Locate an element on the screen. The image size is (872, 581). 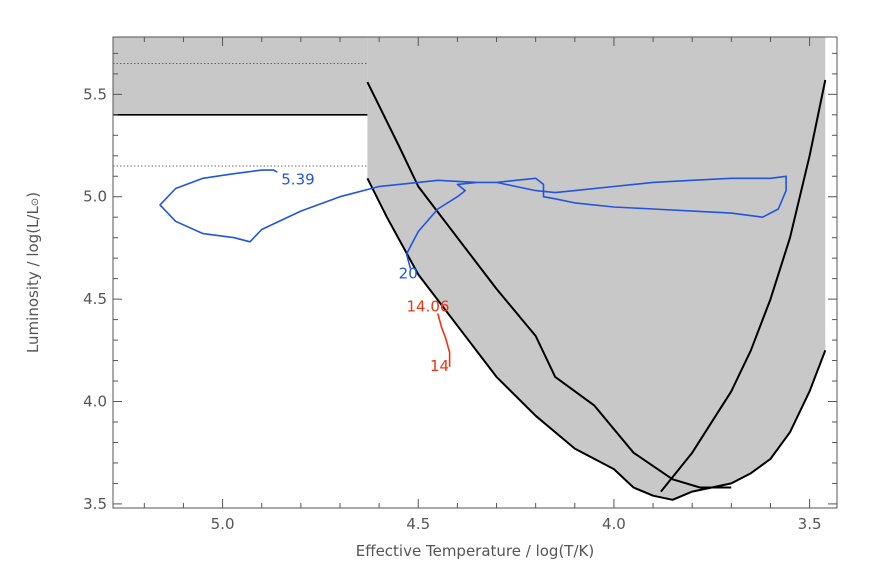
y-axis-title-close: ) is located at coordinates (33, 195).